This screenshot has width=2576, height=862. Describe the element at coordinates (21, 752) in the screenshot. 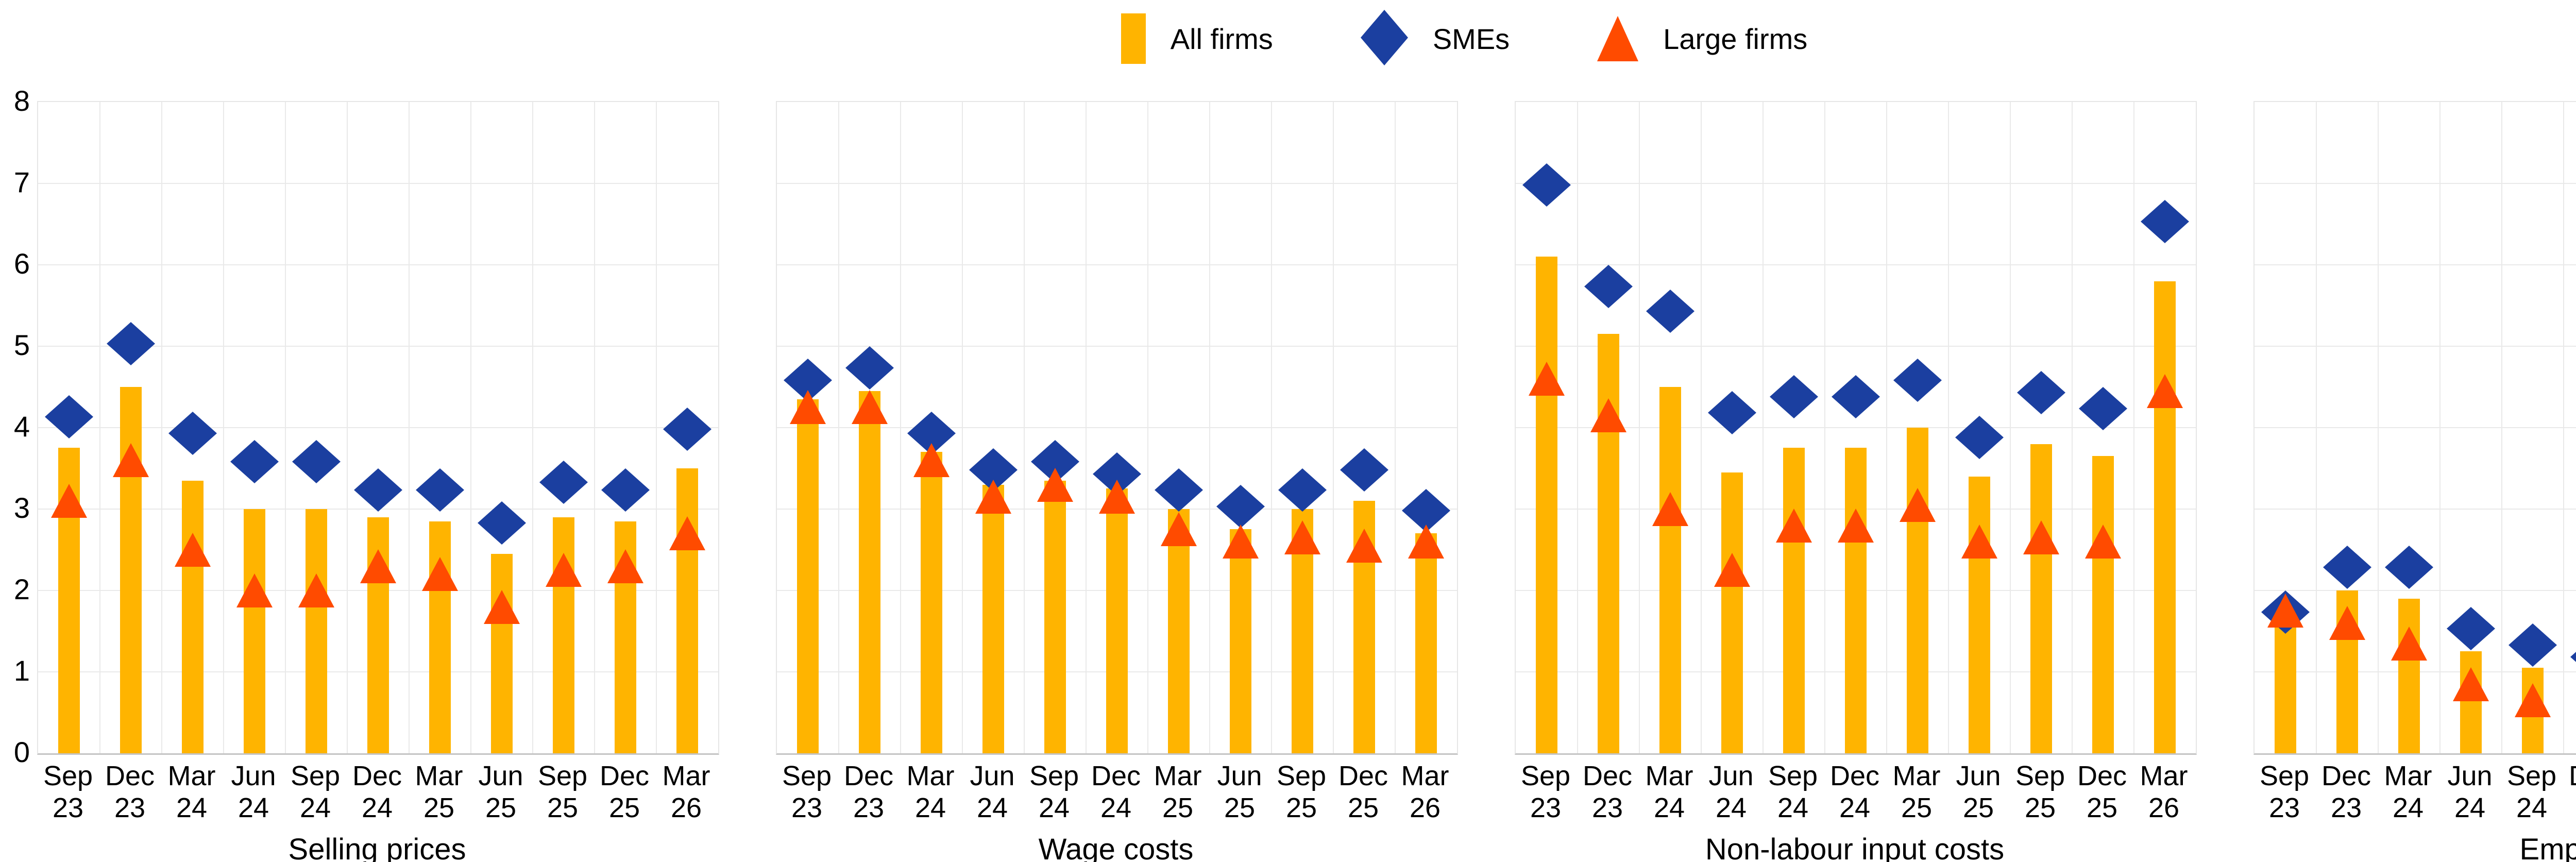

I see `y-tick-label: 0` at that location.